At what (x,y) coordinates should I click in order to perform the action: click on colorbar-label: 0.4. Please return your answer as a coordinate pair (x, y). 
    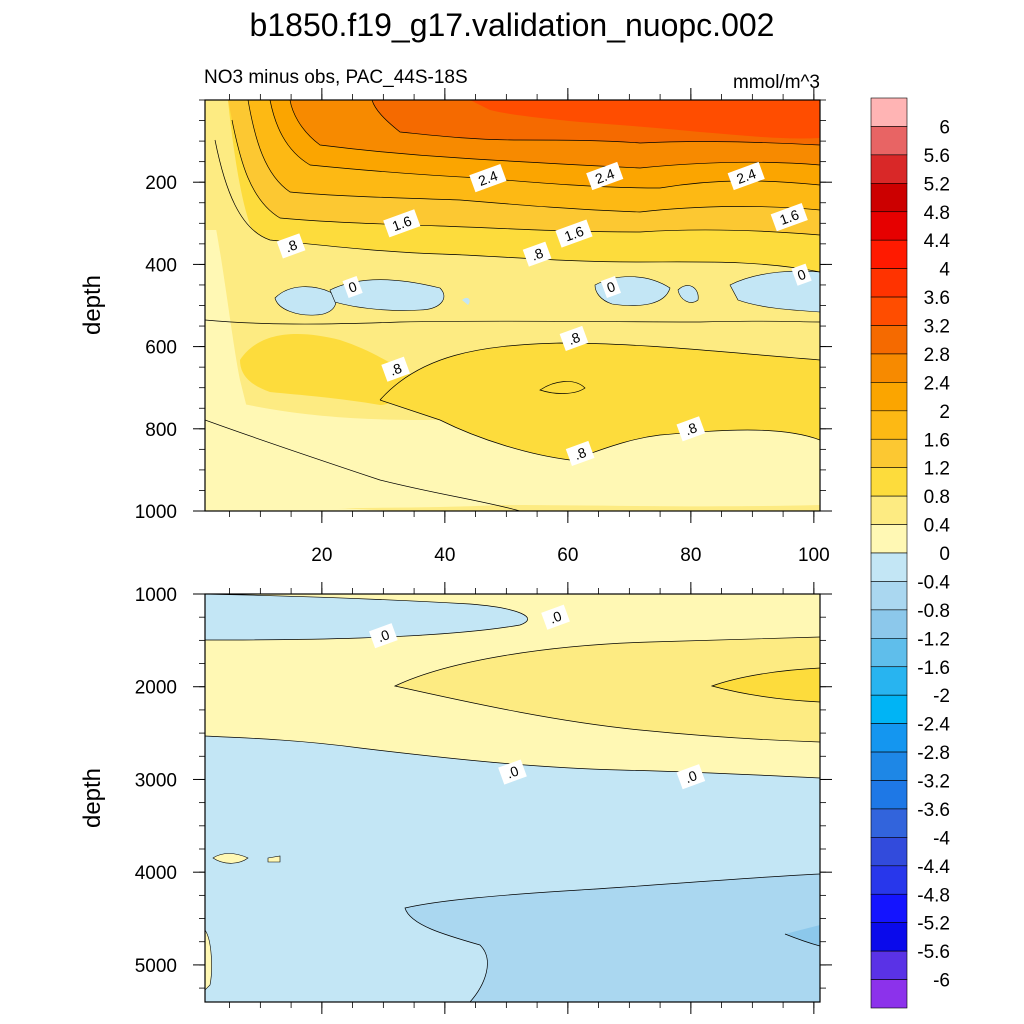
    Looking at the image, I should click on (937, 526).